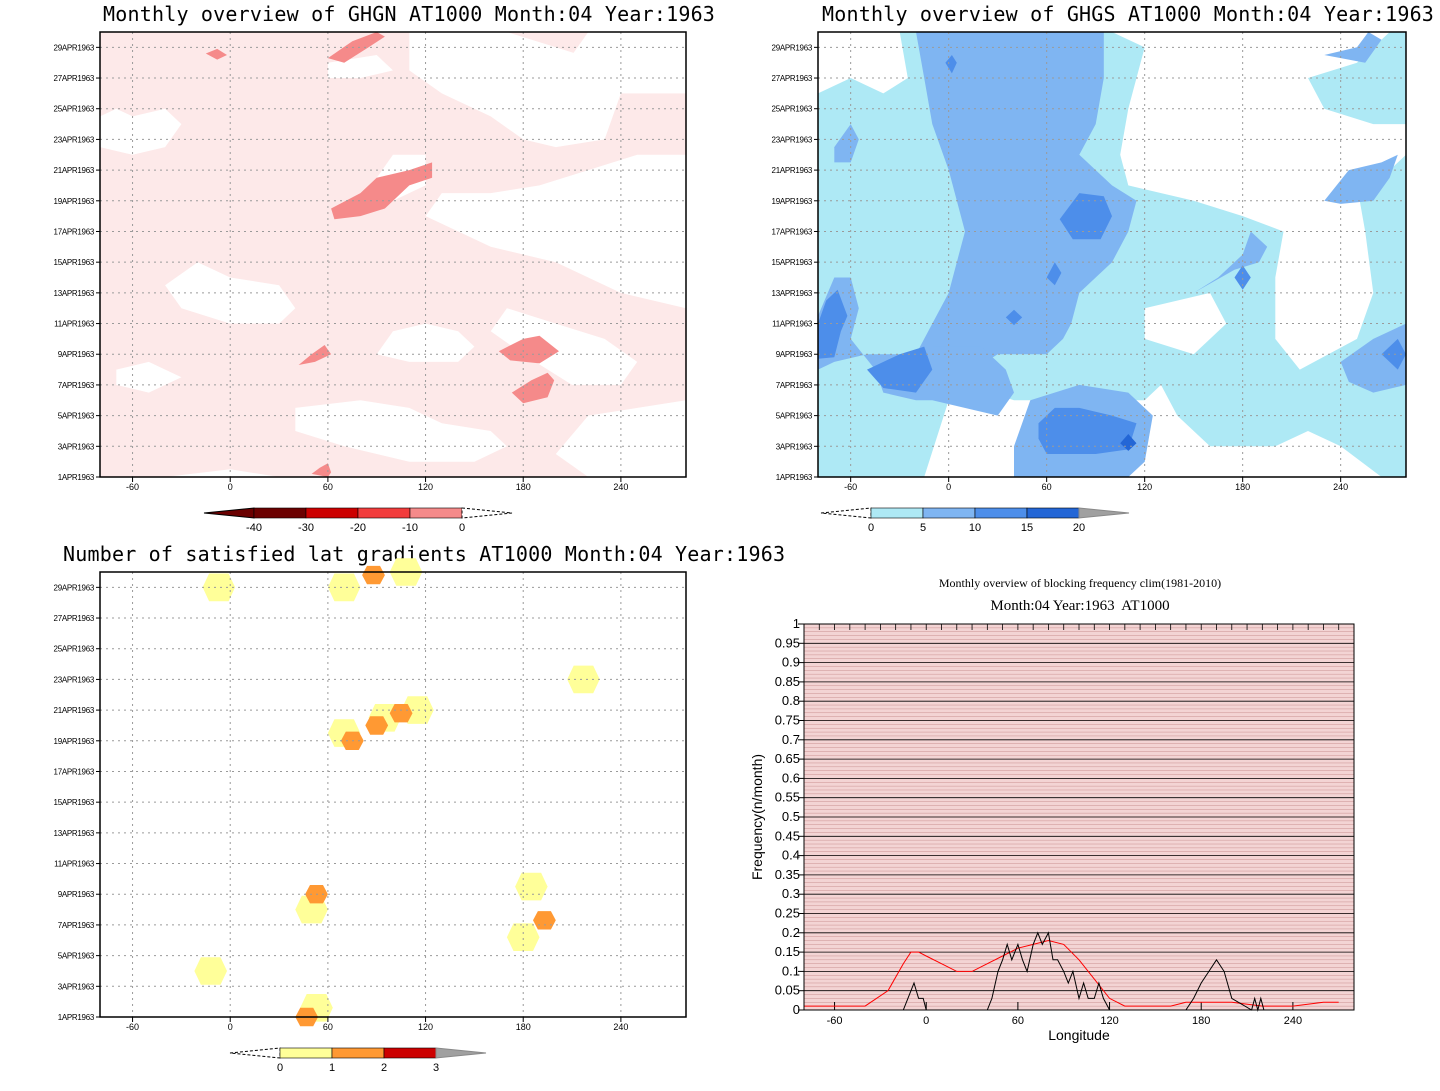 This screenshot has height=1091, width=1440. What do you see at coordinates (410, 528) in the screenshot?
I see `colorbar-label: -10` at bounding box center [410, 528].